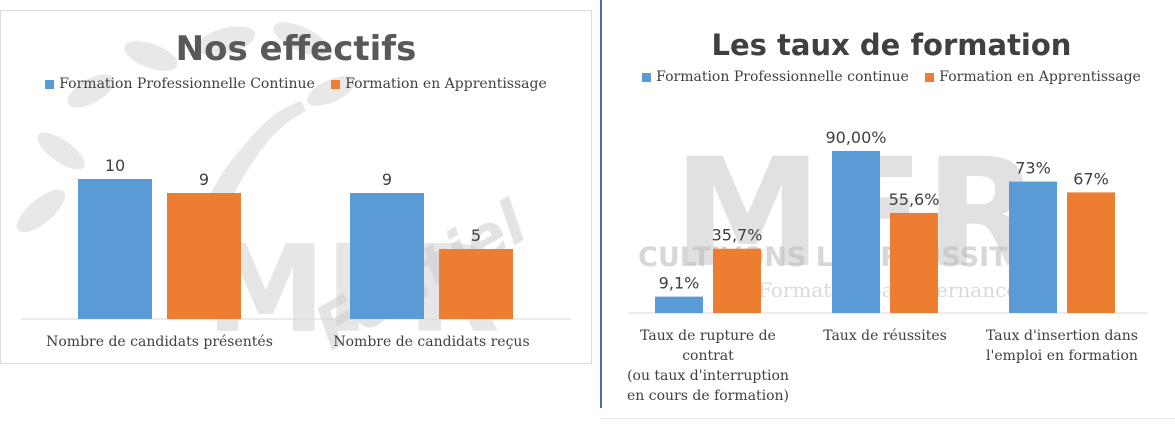  I want to click on category-label: Nombre de candidats reçus, so click(431, 342).